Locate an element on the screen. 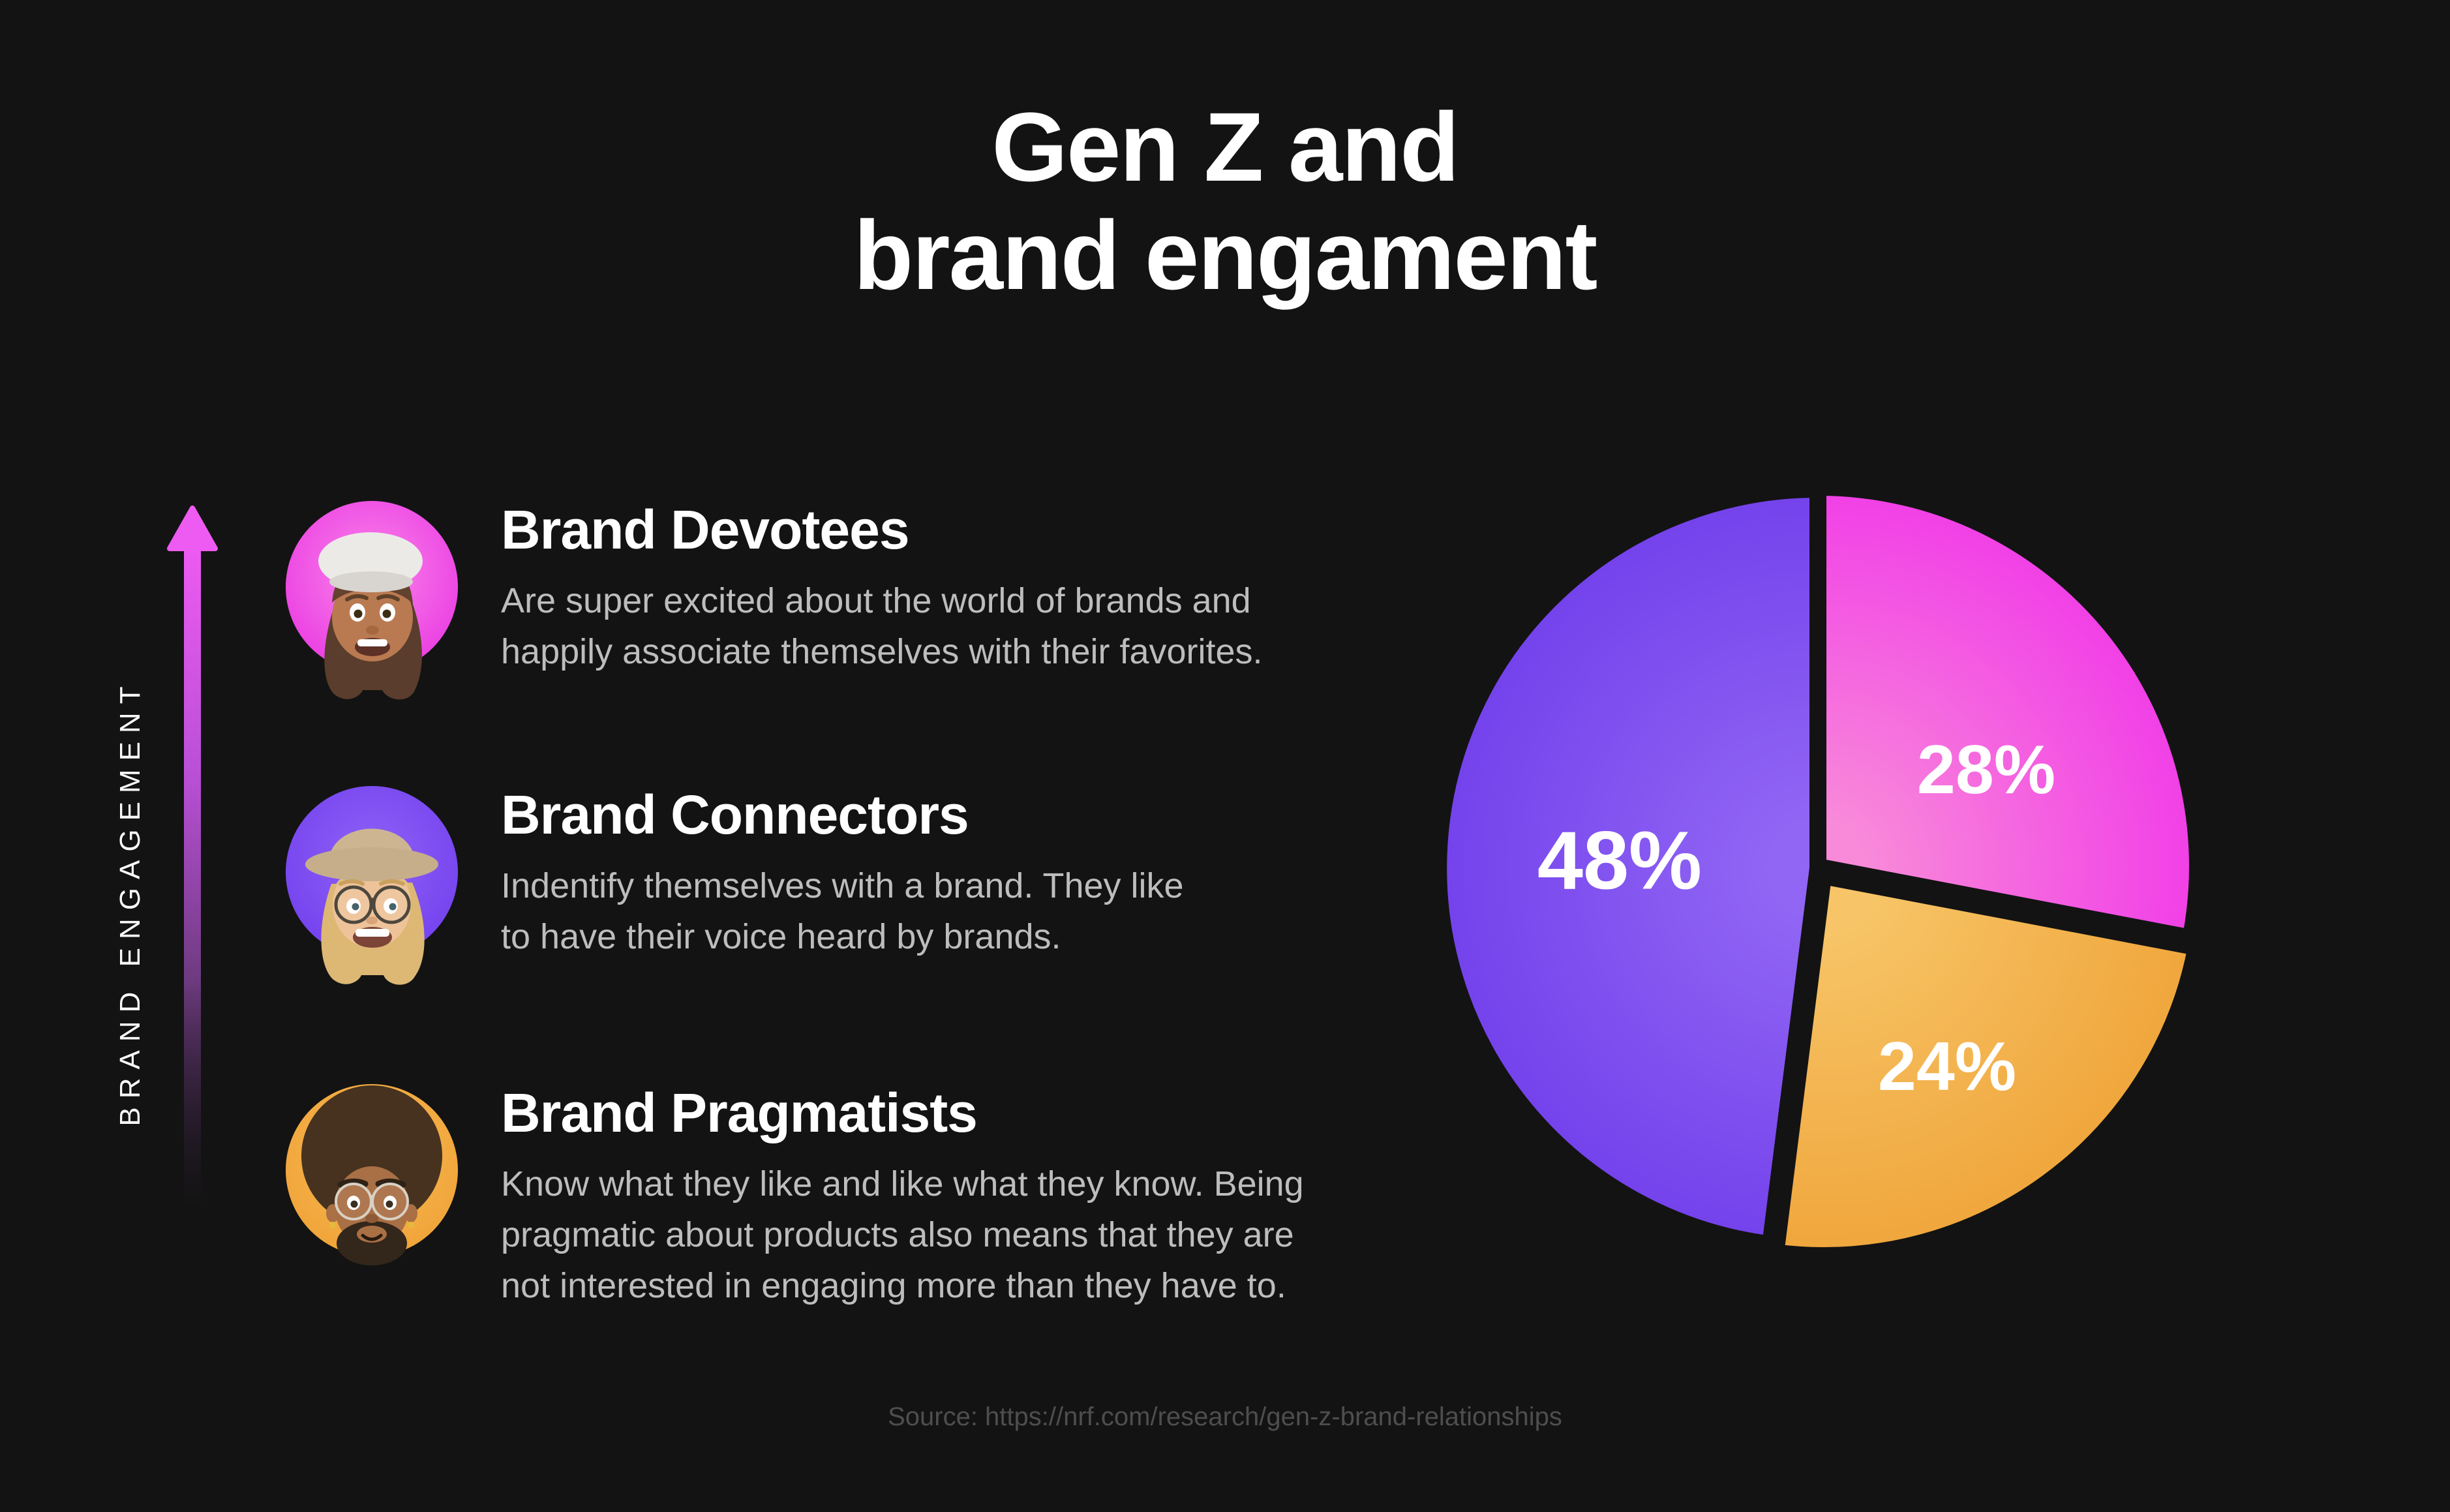  persona-name: Brand Connectors is located at coordinates (735, 814).